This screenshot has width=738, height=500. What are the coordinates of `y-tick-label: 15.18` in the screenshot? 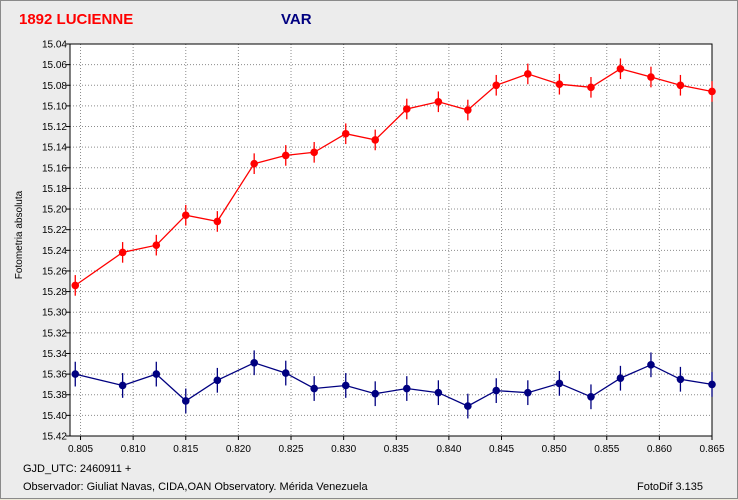 It's located at (54, 189).